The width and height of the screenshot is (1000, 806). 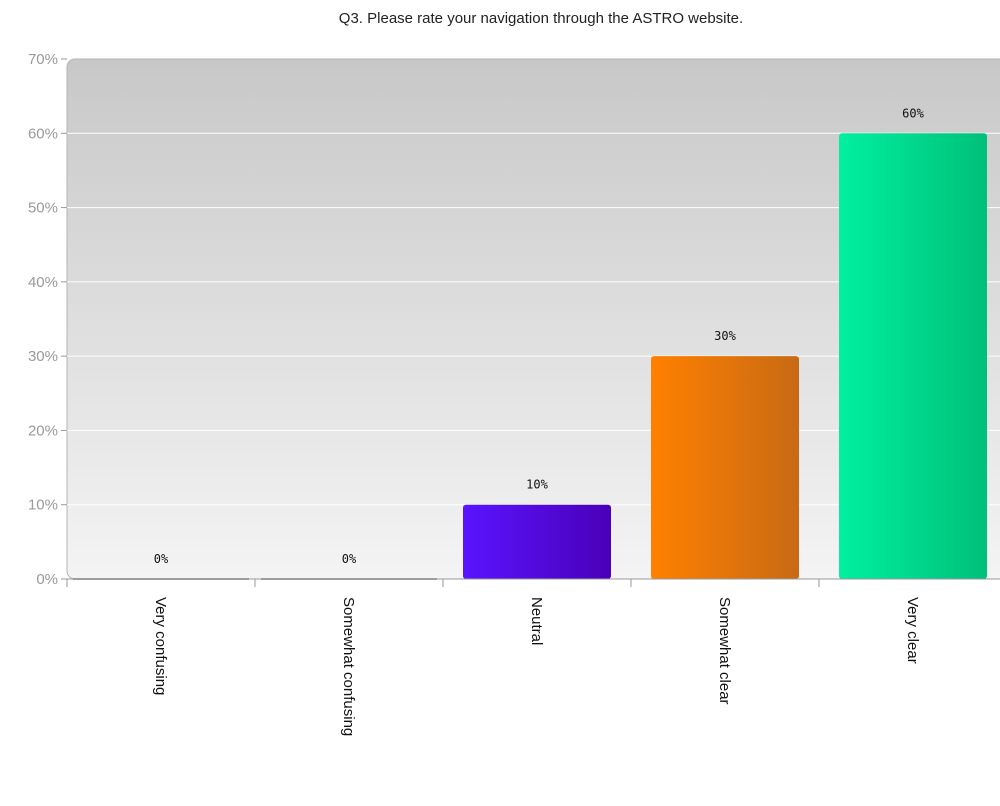 What do you see at coordinates (912, 630) in the screenshot?
I see `x-category-label: Very clear` at bounding box center [912, 630].